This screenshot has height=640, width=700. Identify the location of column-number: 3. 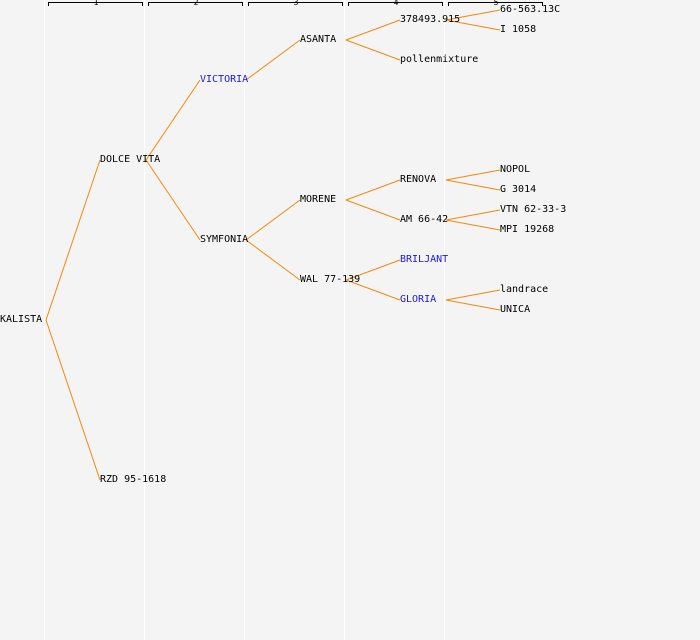
(296, 3).